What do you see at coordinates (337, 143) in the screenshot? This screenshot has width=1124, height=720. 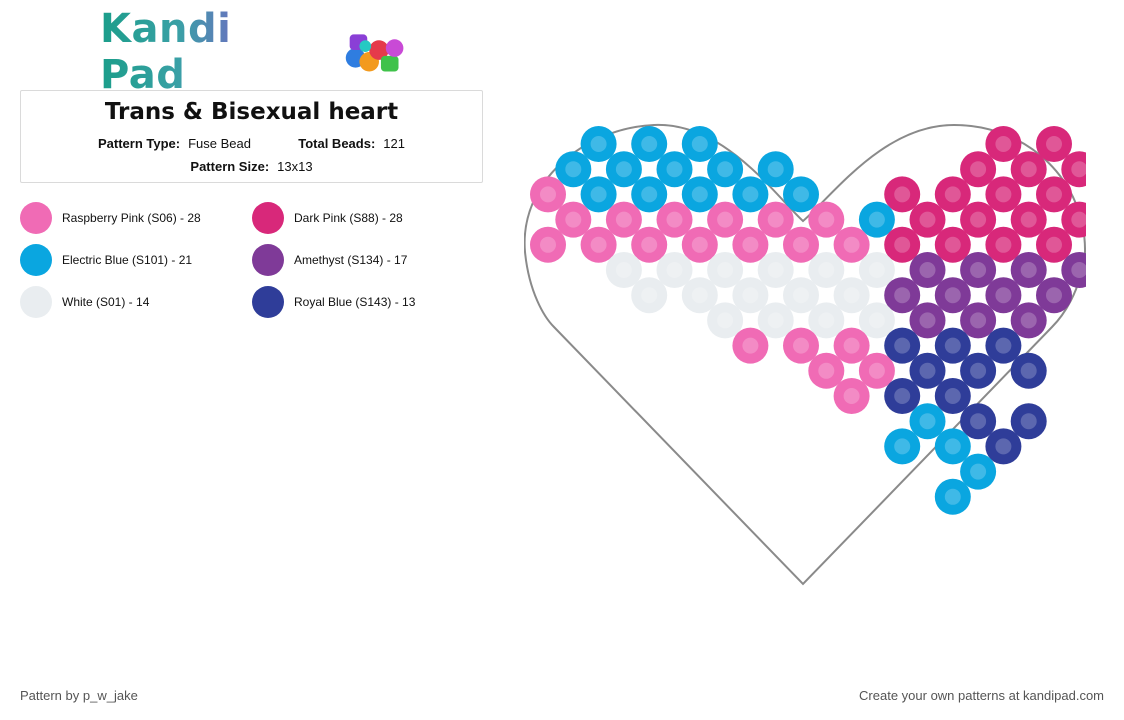 I see `total-beads-label: Total Beads:` at bounding box center [337, 143].